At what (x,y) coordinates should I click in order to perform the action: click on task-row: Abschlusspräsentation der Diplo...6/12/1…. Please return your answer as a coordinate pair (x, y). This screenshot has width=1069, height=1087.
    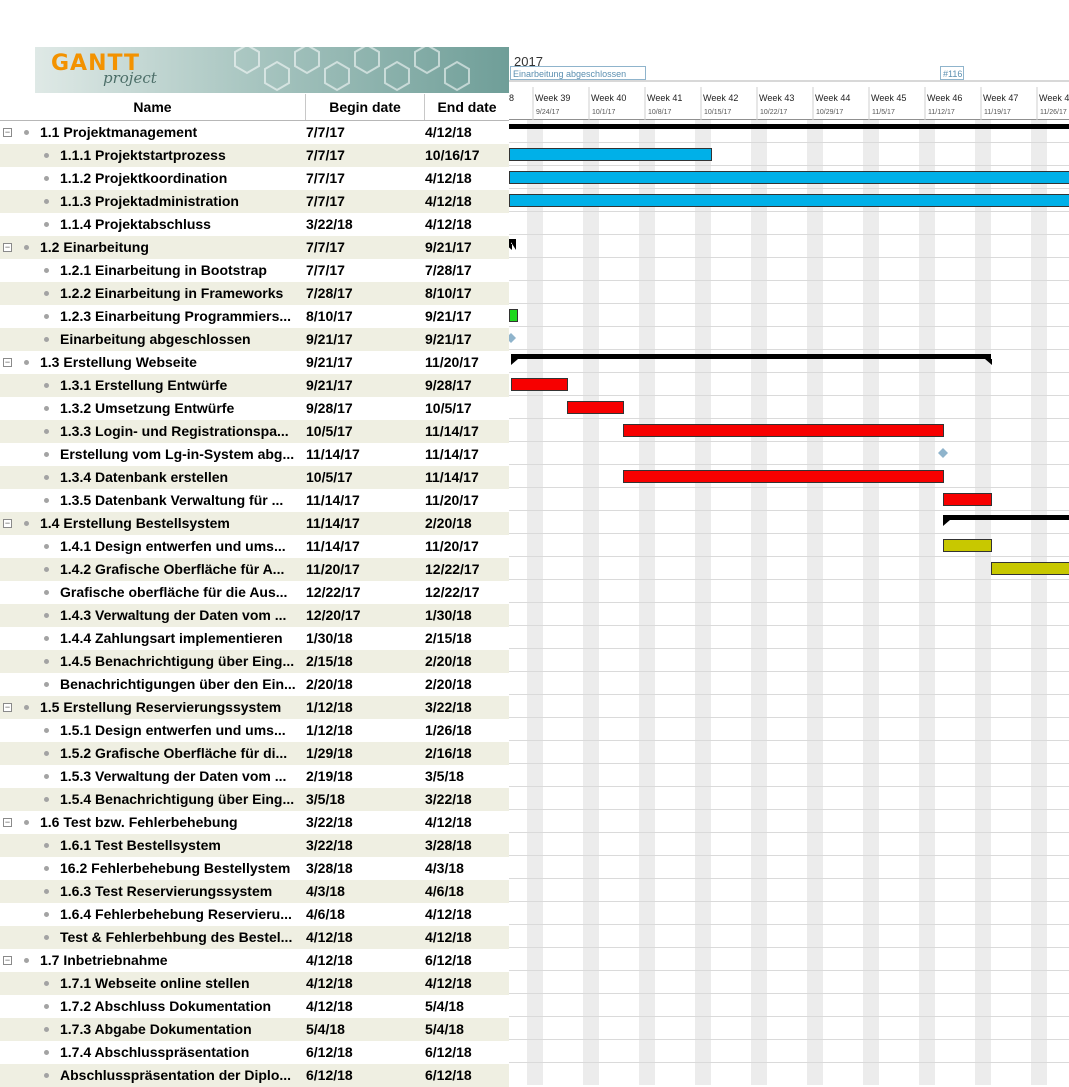
    Looking at the image, I should click on (254, 1075).